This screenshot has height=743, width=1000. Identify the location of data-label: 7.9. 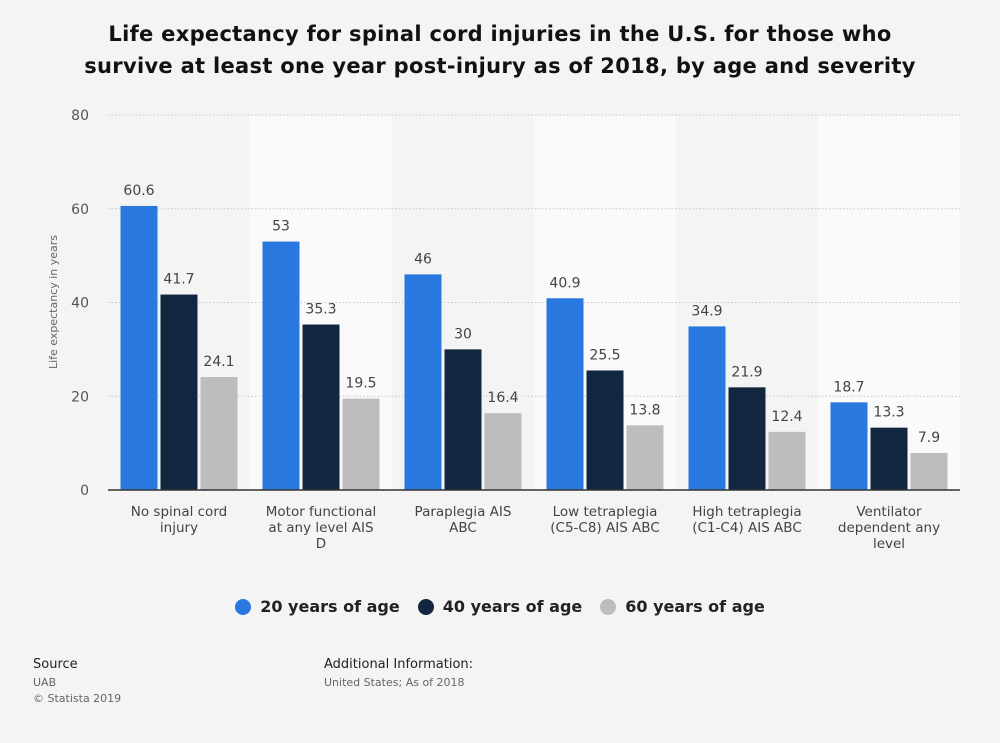
(929, 438).